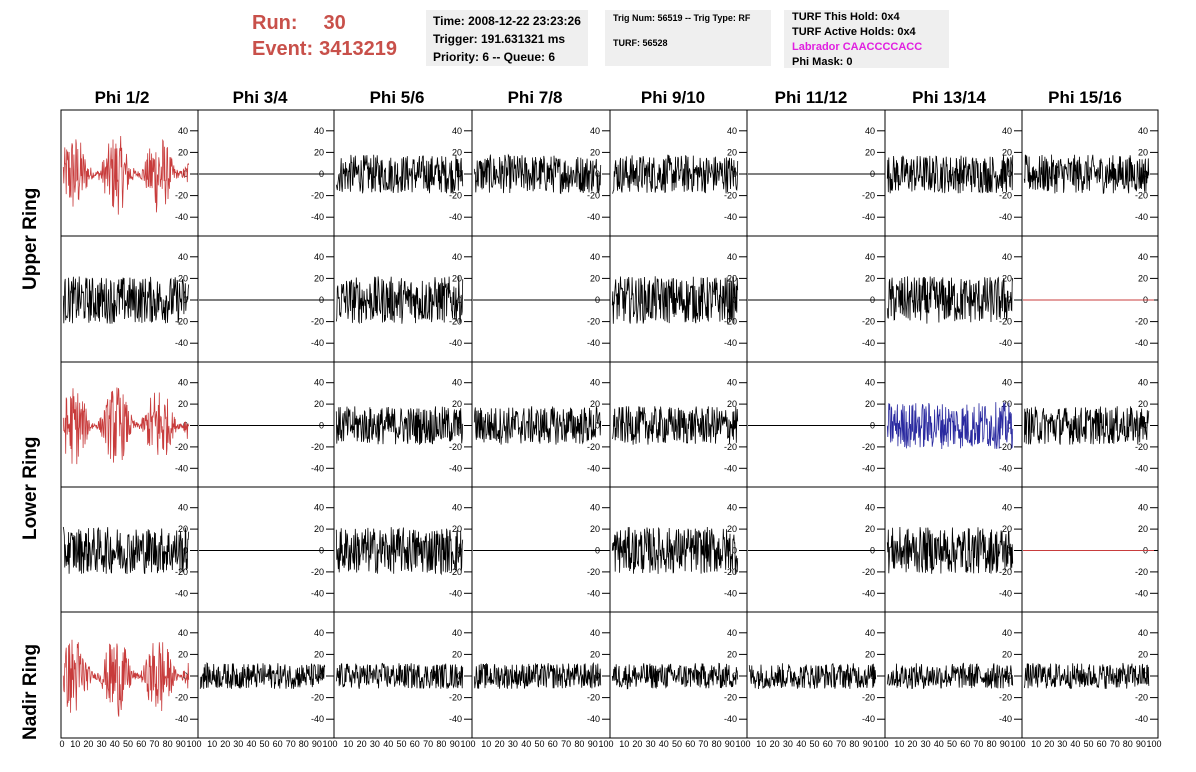  I want to click on trigger-text: Trigger: 191.631321 ms, so click(499, 39).